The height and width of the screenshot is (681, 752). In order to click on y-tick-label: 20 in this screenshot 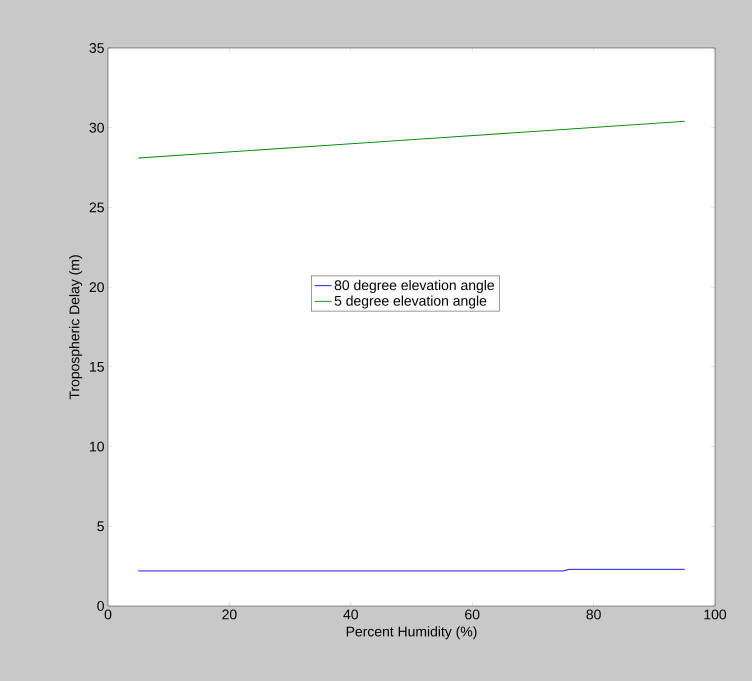, I will do `click(97, 287)`.